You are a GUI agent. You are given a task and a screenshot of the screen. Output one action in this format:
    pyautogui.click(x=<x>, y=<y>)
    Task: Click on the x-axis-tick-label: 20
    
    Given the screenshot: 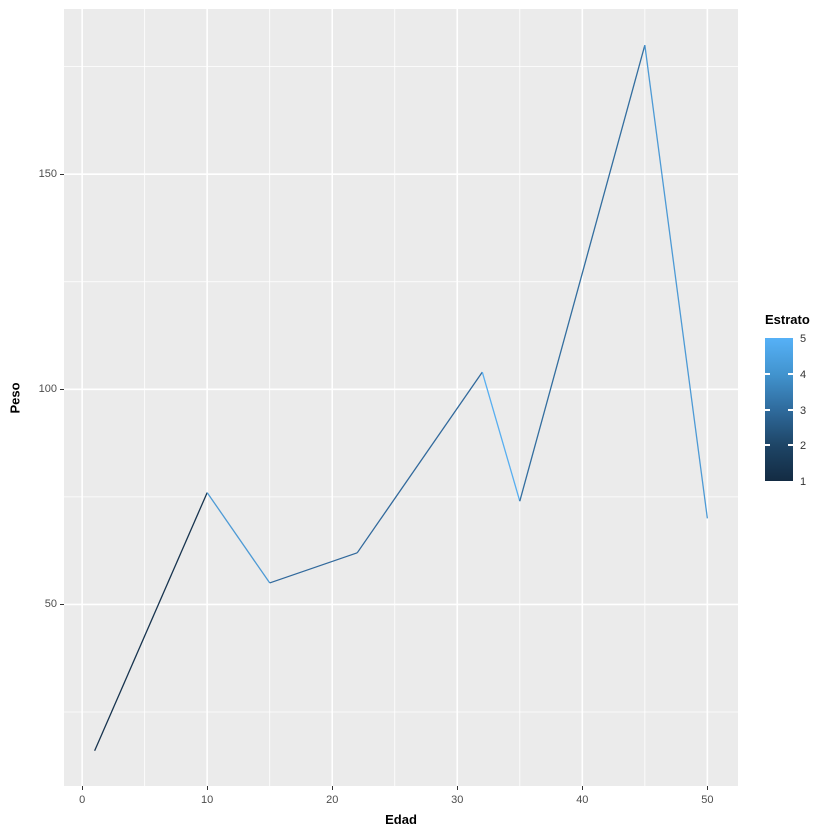 What is the action you would take?
    pyautogui.click(x=332, y=800)
    